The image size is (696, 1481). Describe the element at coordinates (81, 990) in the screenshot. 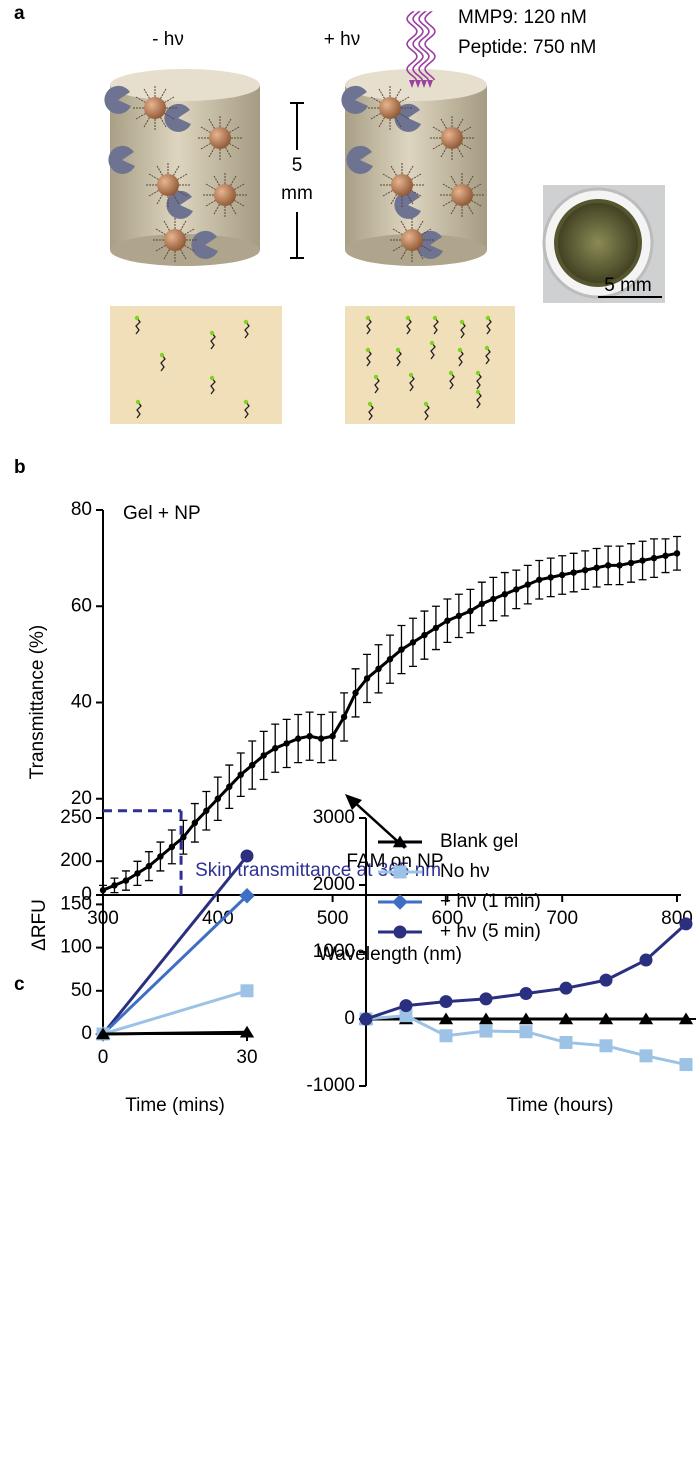

I see `y-tick-label: 50` at that location.